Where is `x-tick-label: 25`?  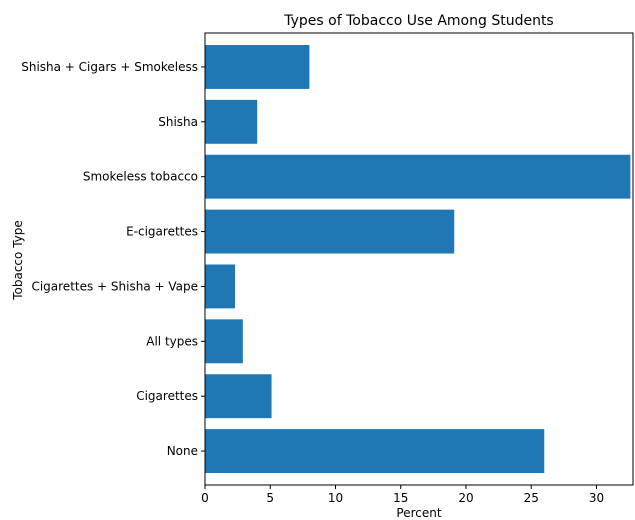
x-tick-label: 25 is located at coordinates (531, 498).